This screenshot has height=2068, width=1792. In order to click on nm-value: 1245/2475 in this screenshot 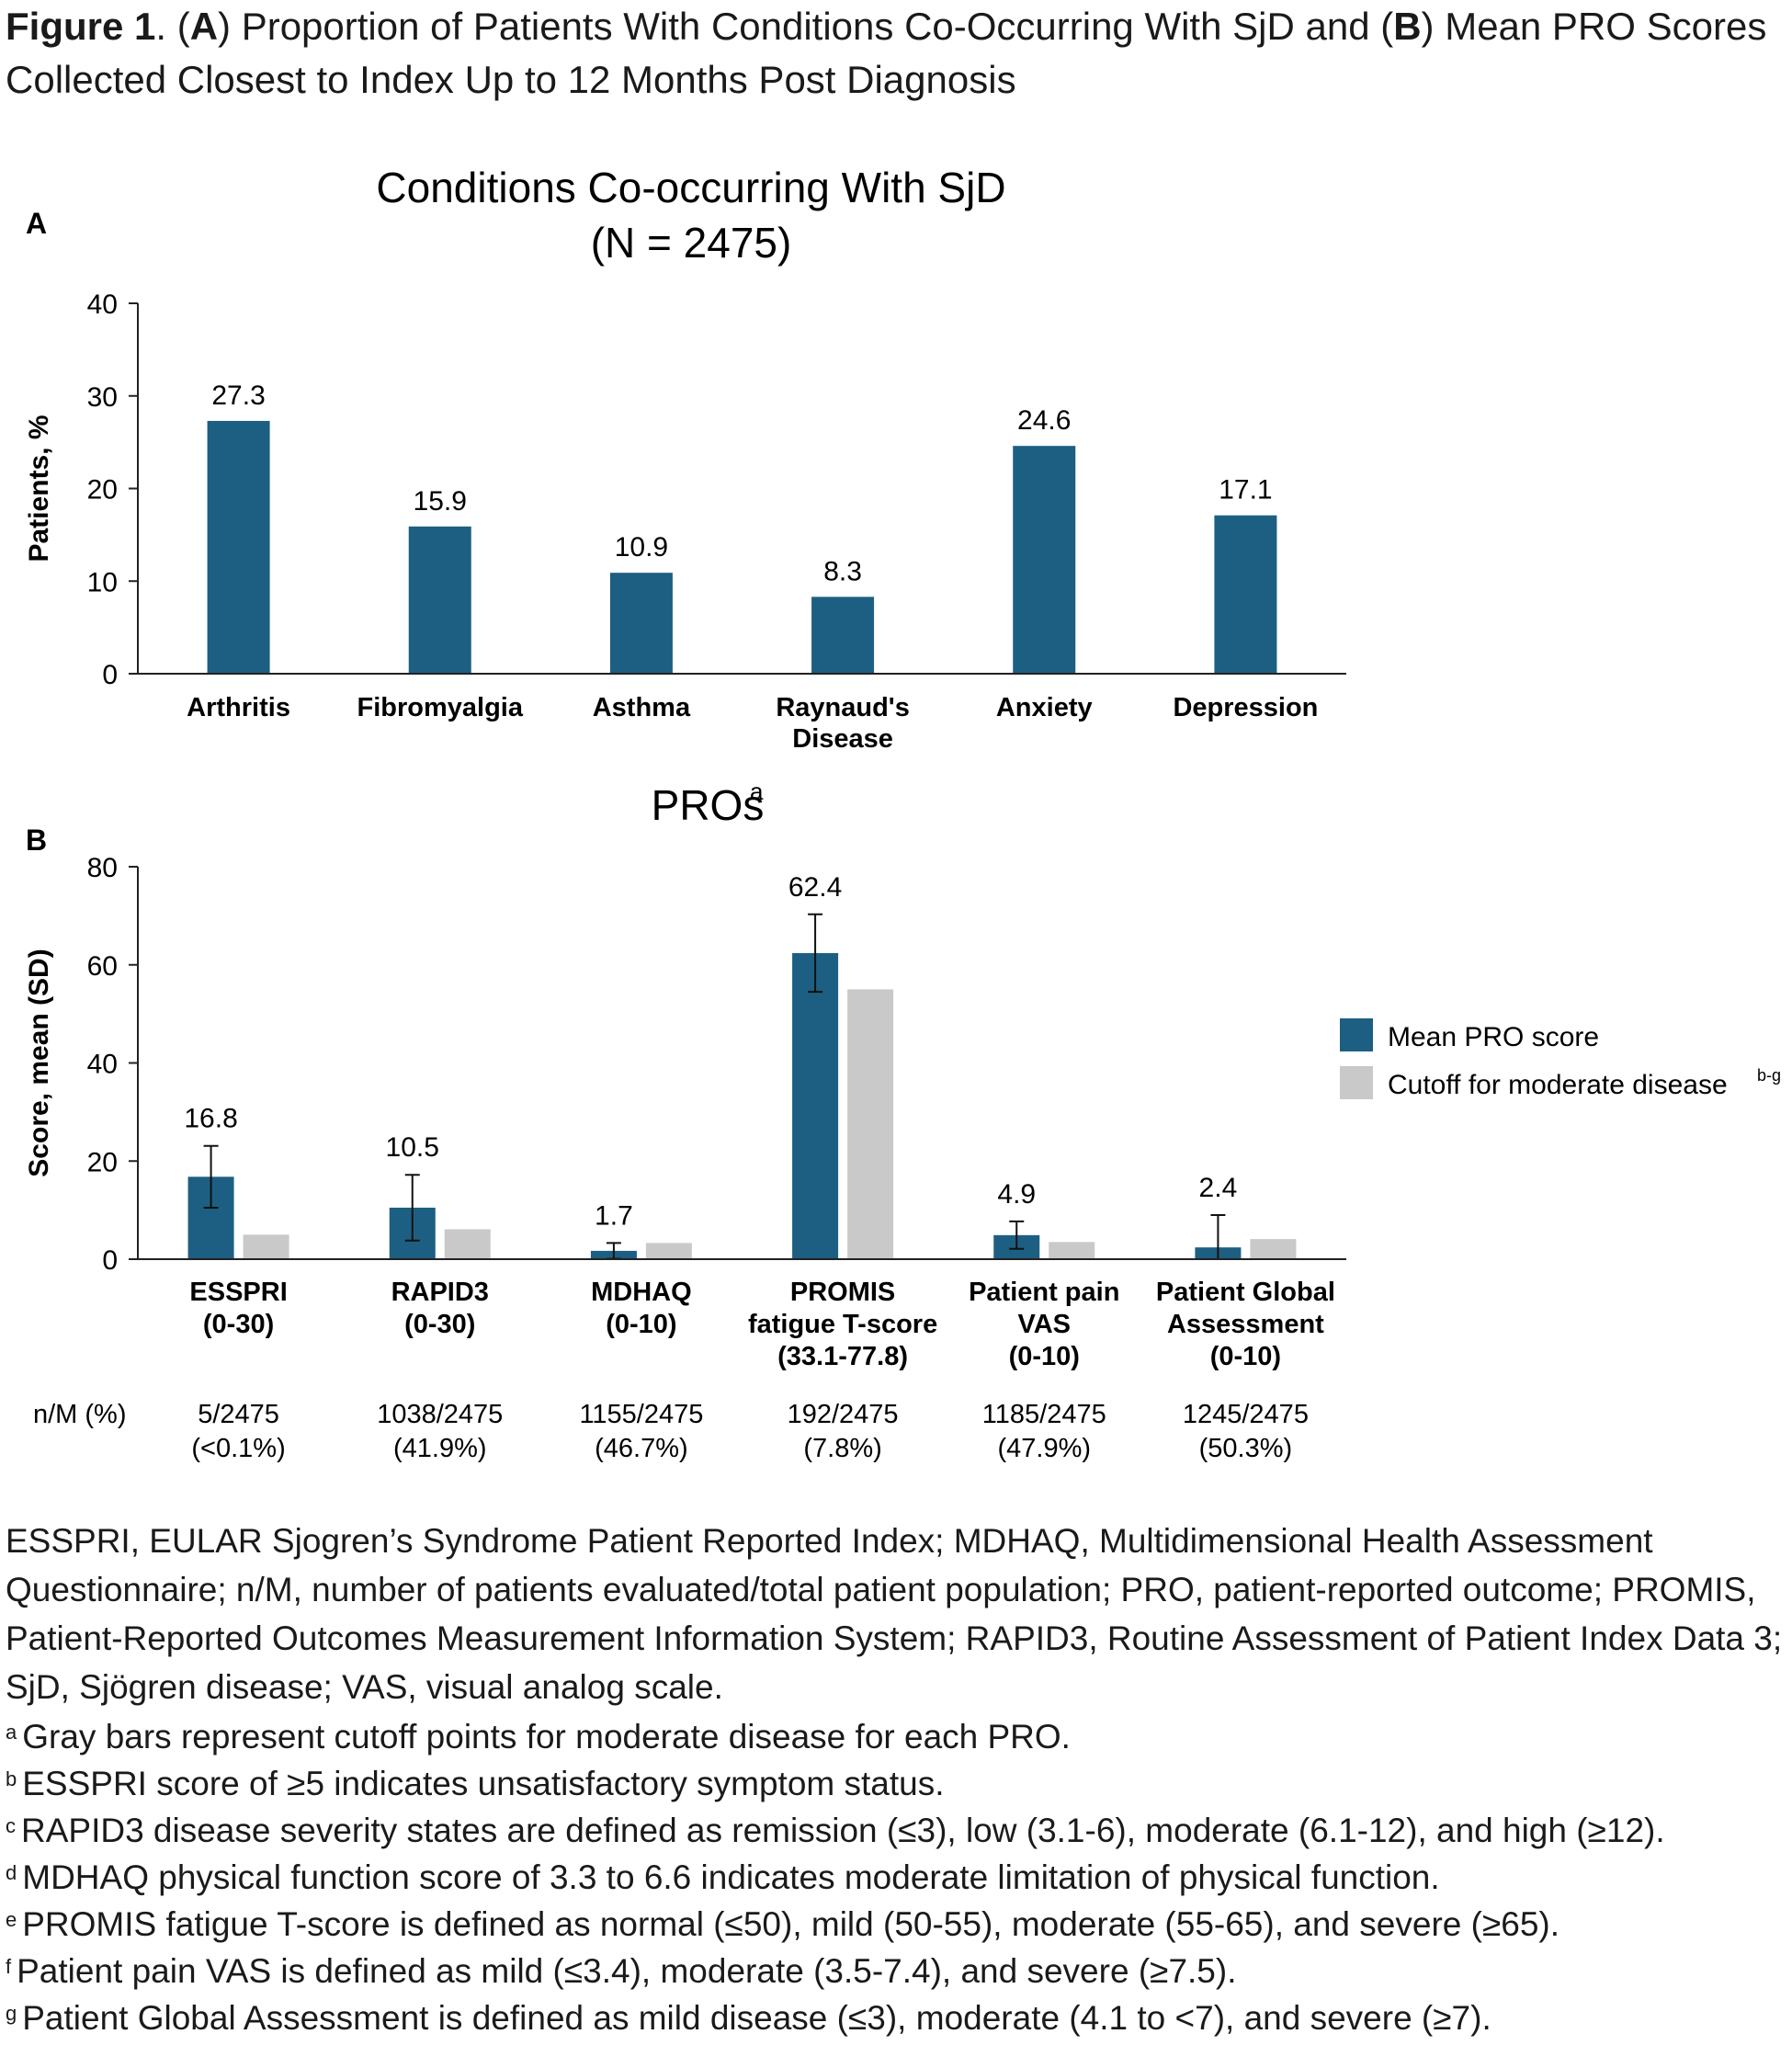, I will do `click(1246, 1414)`.